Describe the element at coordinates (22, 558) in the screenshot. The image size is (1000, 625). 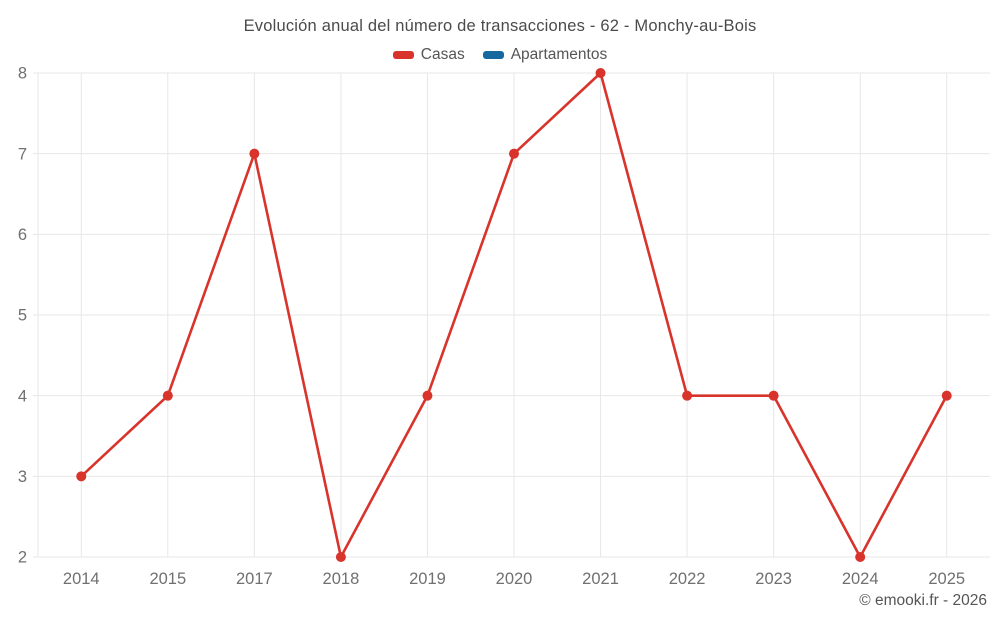
I see `y-axis-tick-label: 2` at that location.